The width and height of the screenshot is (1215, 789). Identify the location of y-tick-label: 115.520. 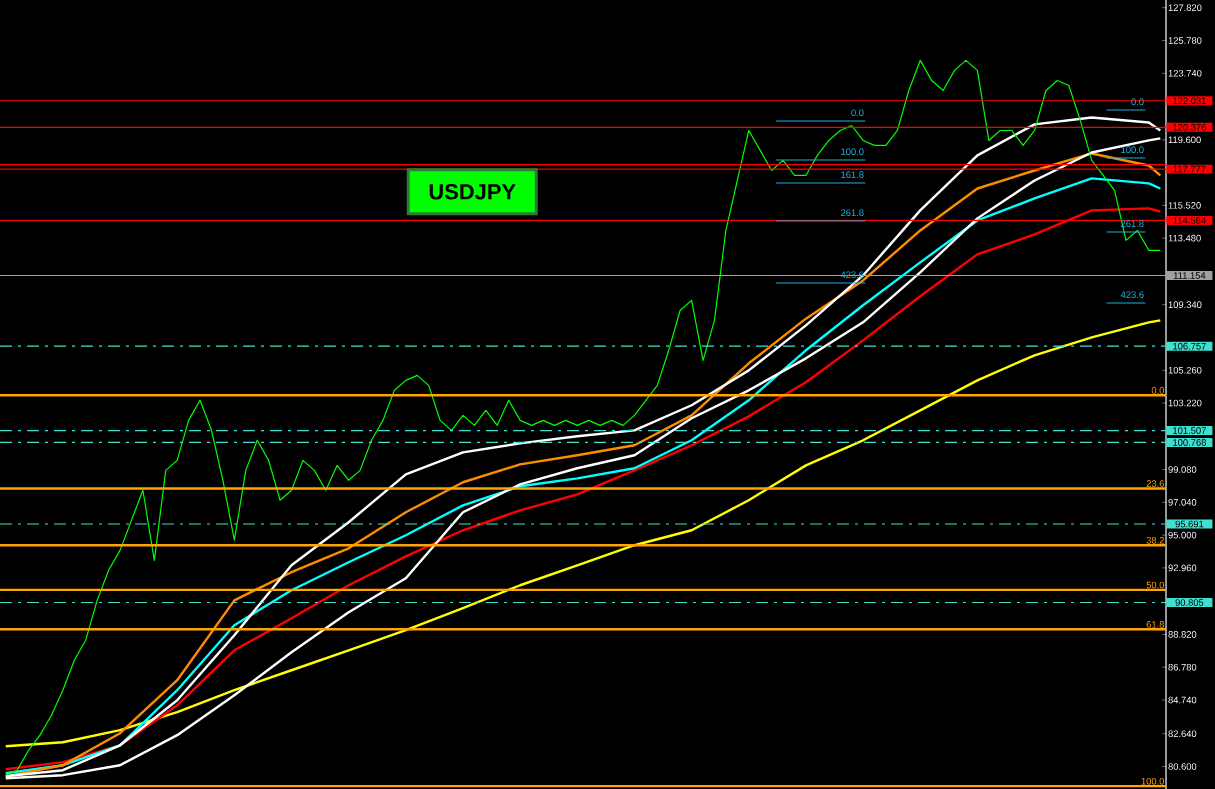
(1184, 205).